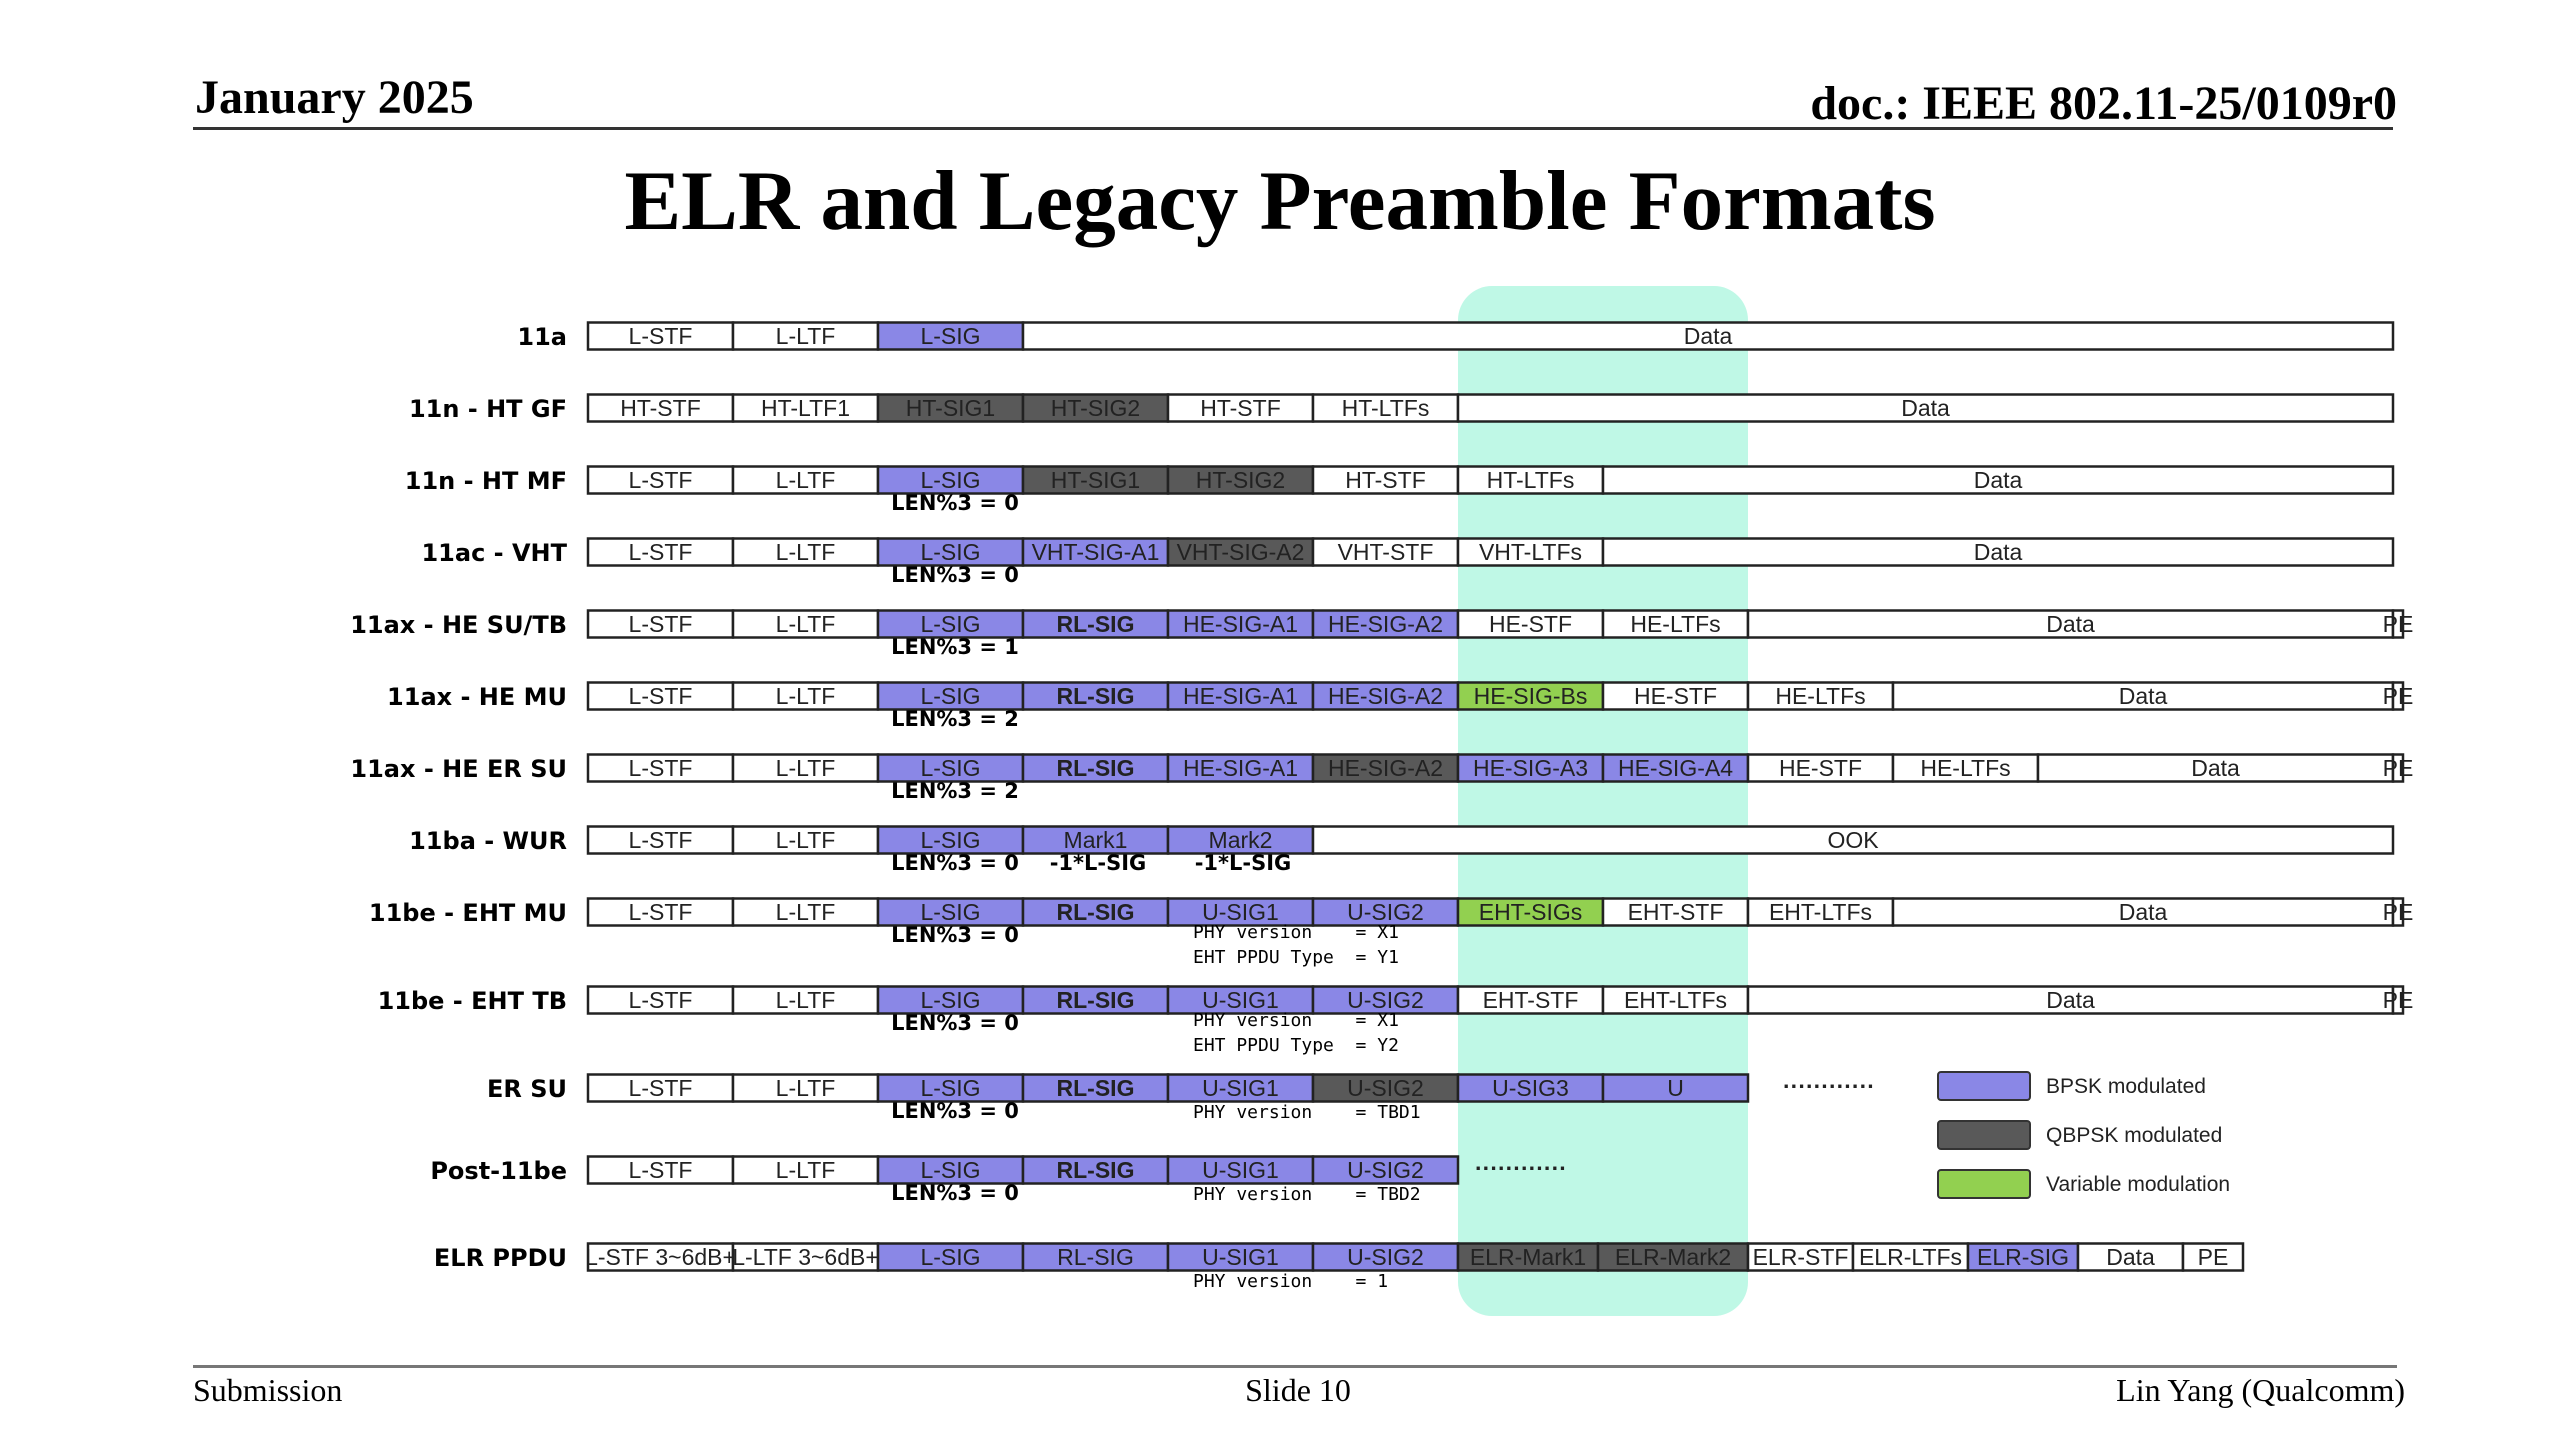 The width and height of the screenshot is (2560, 1440). Describe the element at coordinates (955, 791) in the screenshot. I see `field-note: LEN%3 = 2` at that location.